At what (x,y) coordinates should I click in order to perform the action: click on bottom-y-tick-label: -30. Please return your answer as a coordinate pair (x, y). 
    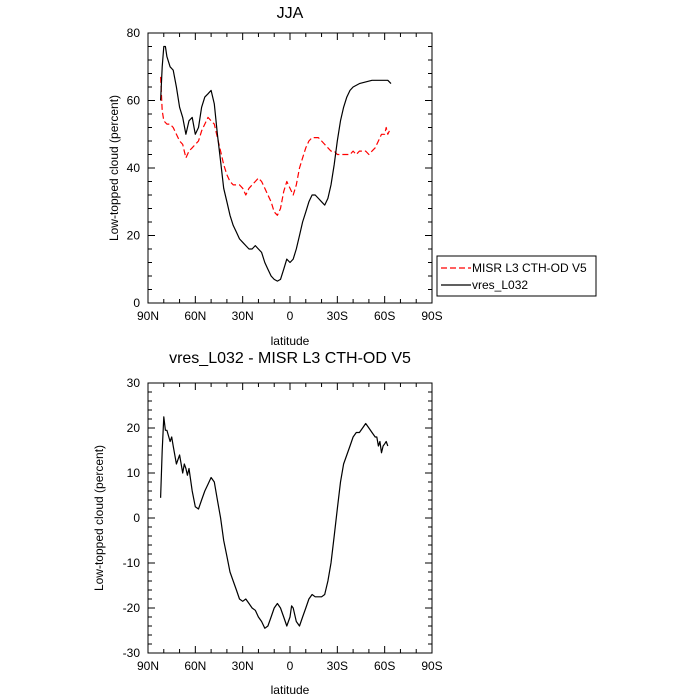
    Looking at the image, I should click on (132, 653).